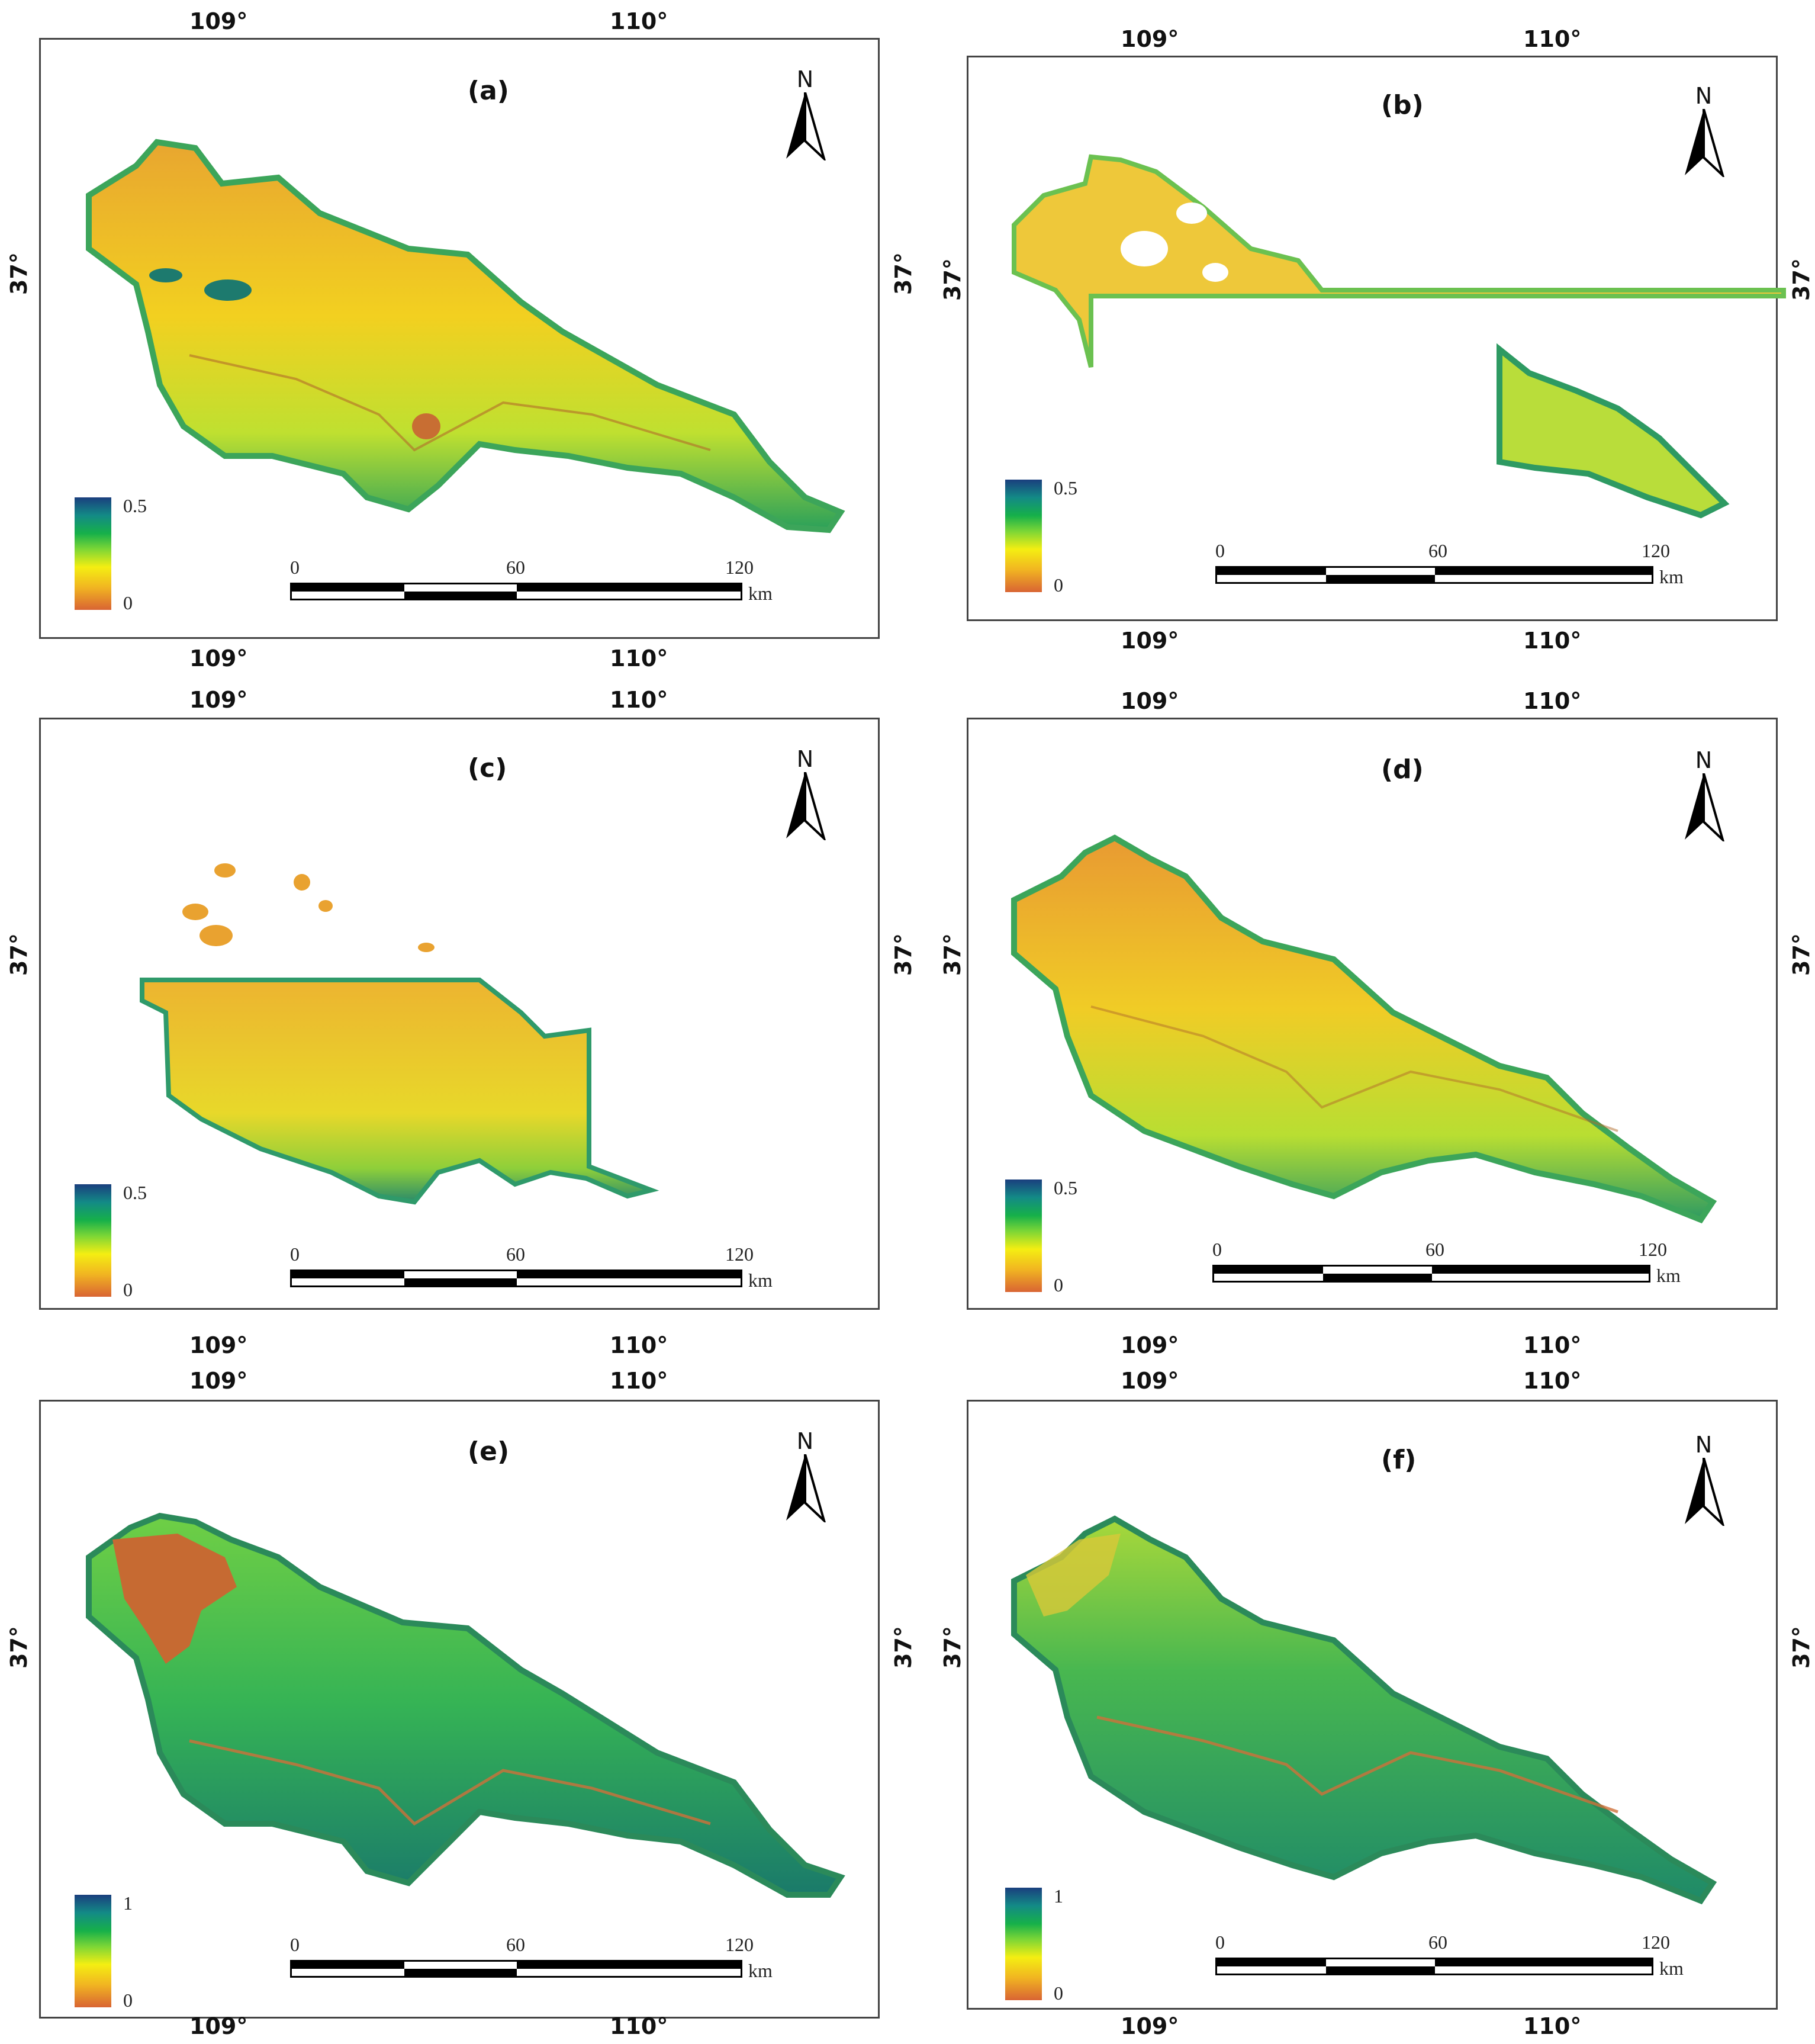 This screenshot has width=1815, height=2044. I want to click on panel-title: (e), so click(489, 1451).